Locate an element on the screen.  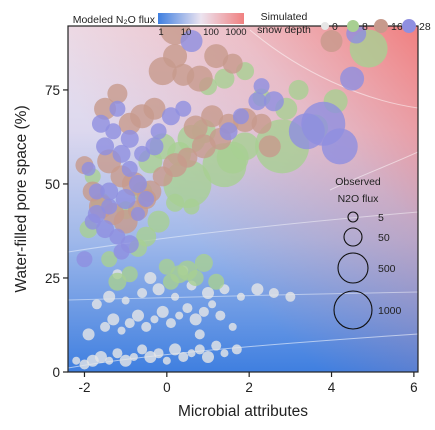
x-tick-label: 0 is located at coordinates (167, 387).